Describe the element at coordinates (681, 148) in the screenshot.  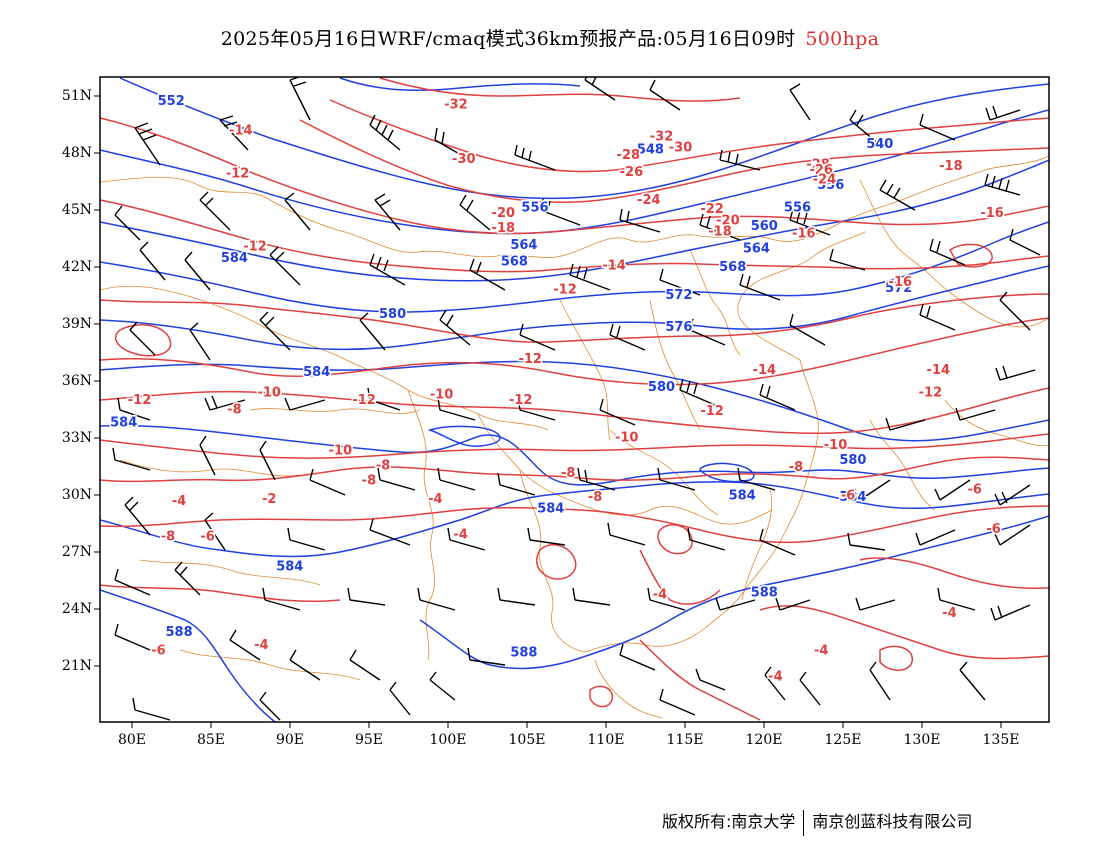
I see `temperature-contour-label: -30` at that location.